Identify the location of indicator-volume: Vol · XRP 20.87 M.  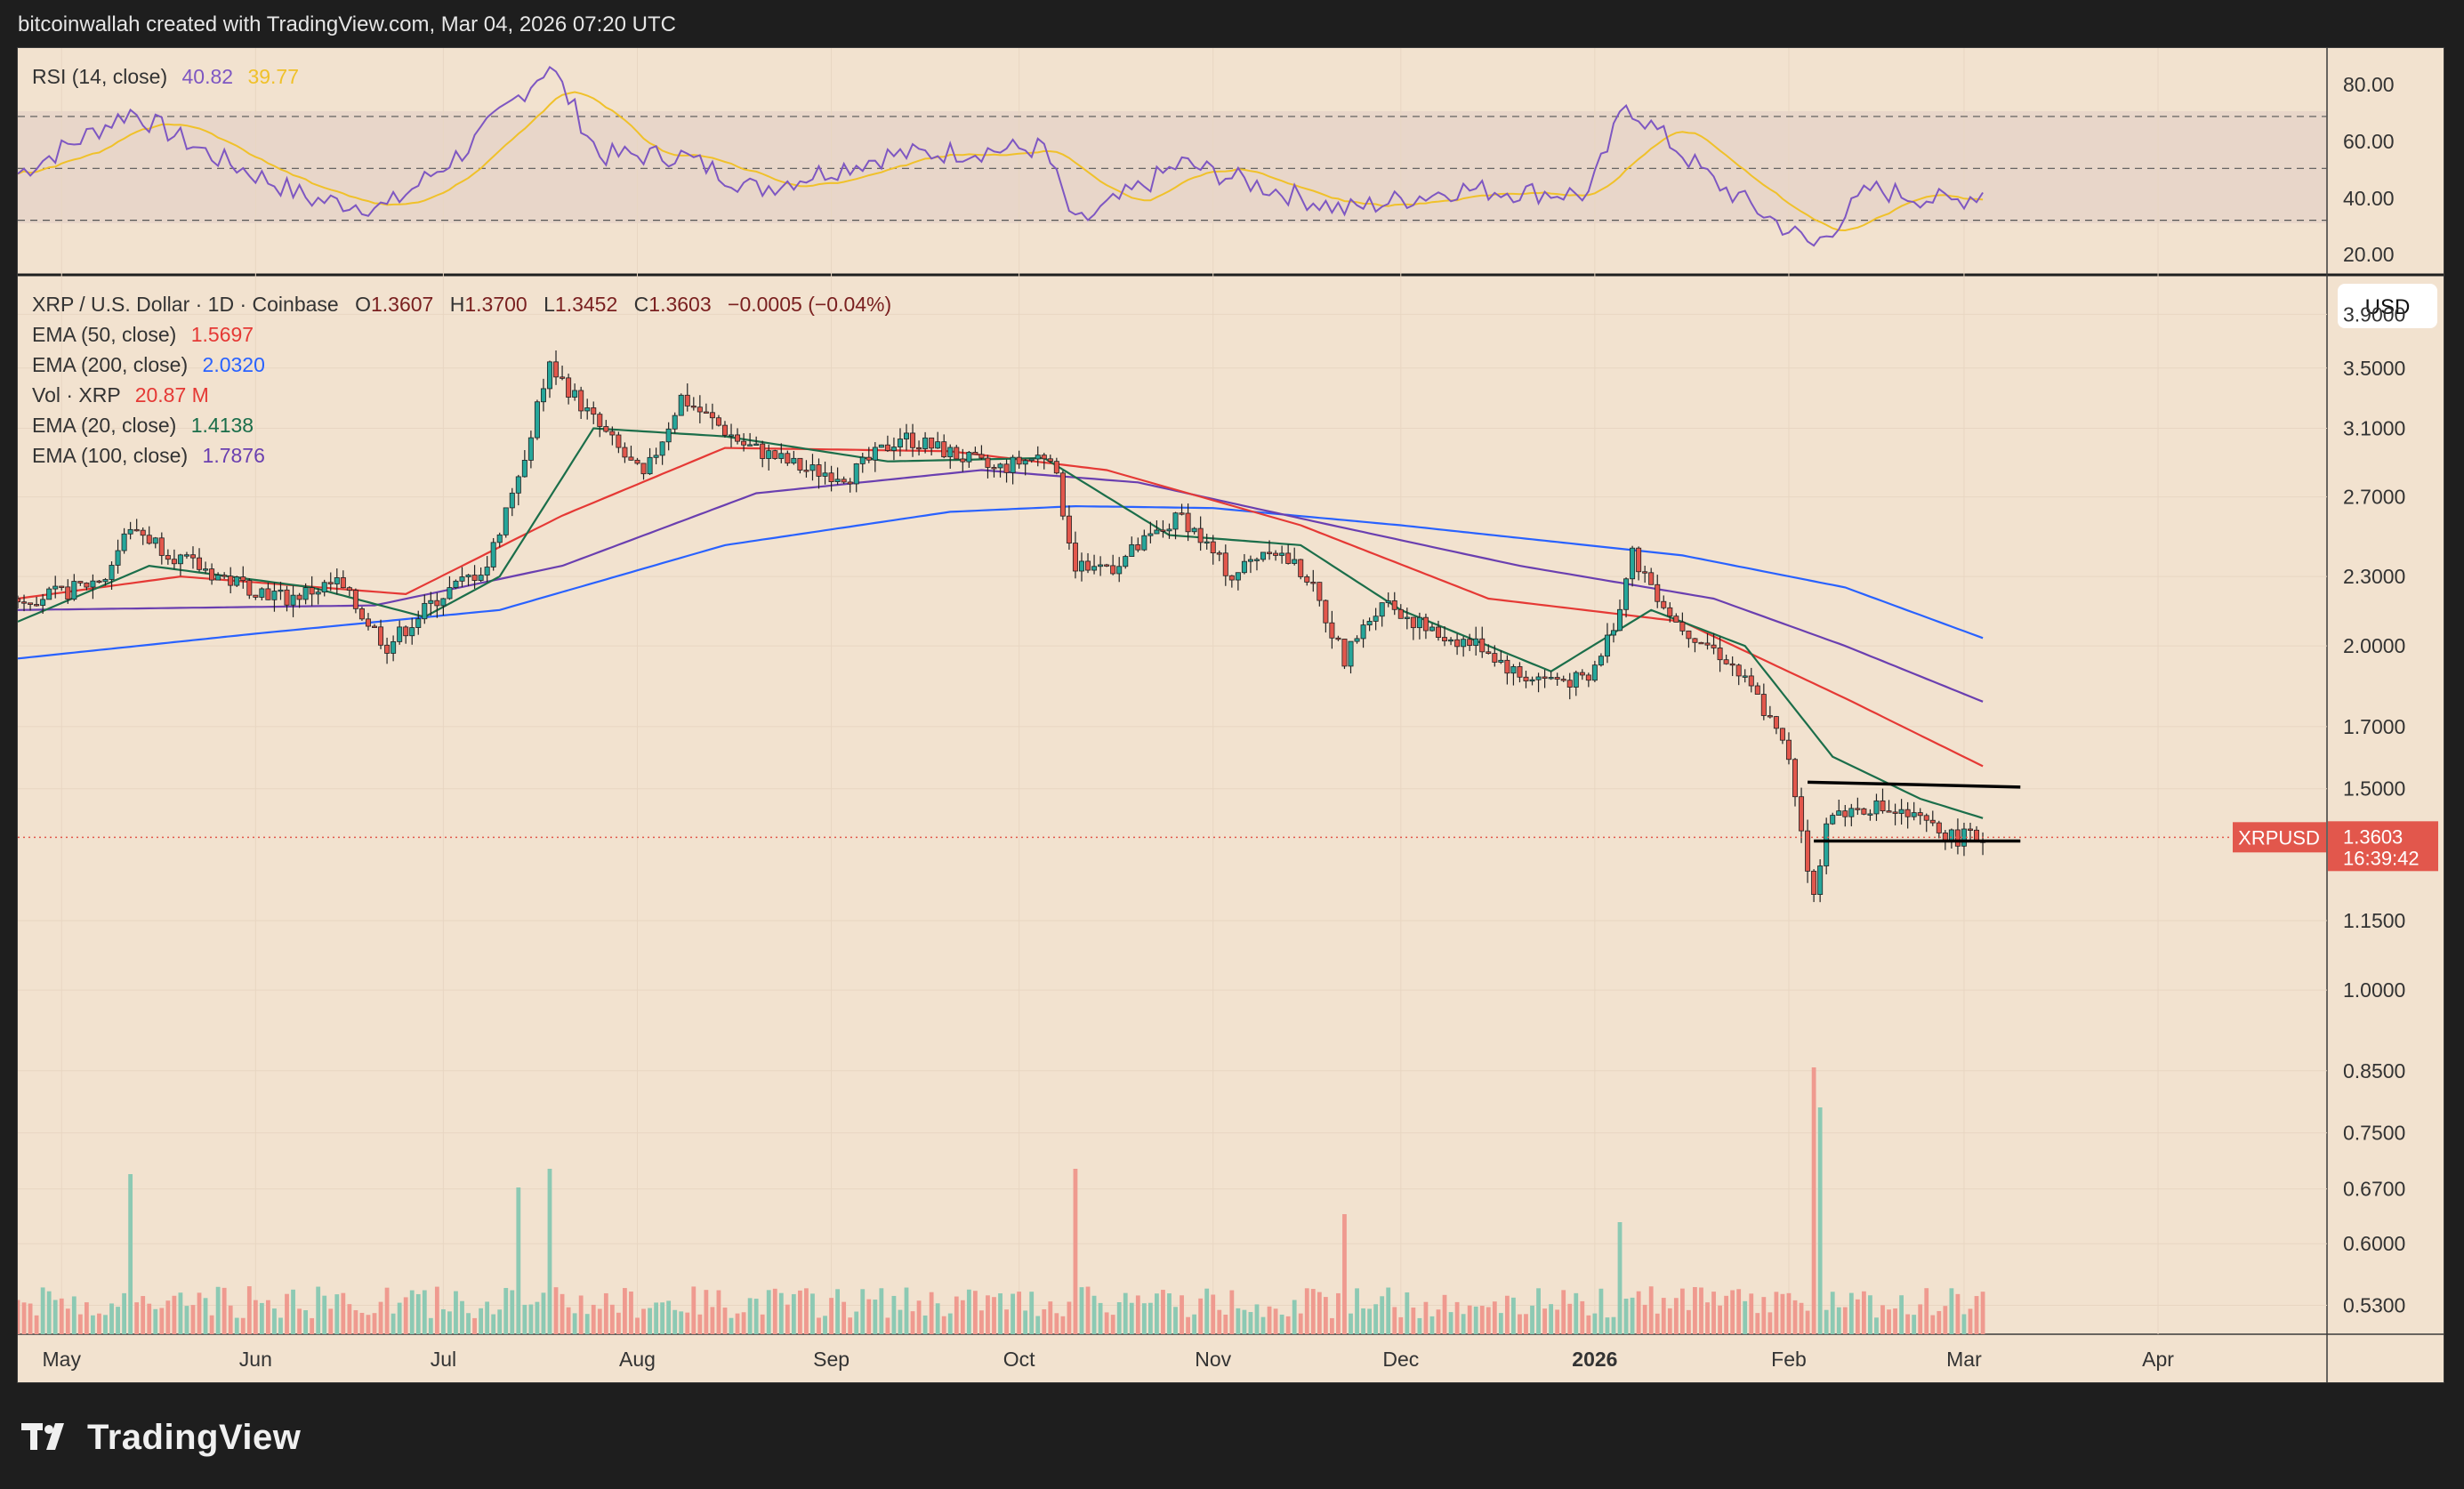
(120, 394).